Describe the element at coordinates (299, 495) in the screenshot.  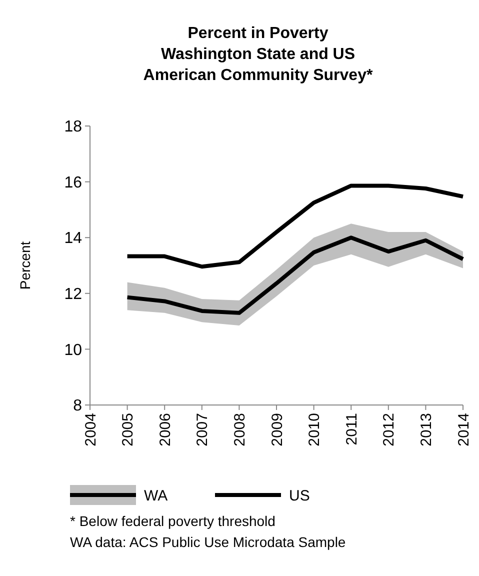
I see `legend-label: US` at that location.